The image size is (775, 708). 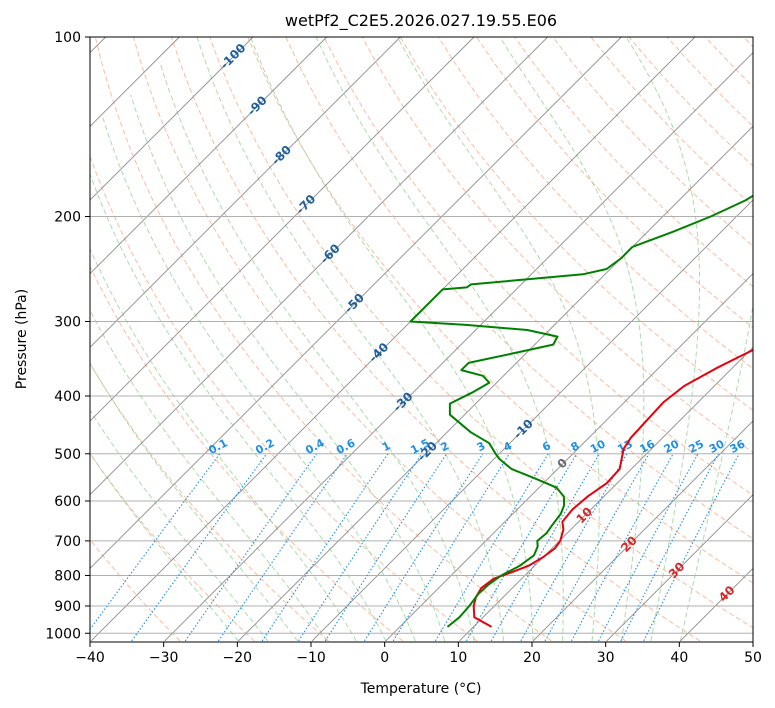 What do you see at coordinates (22, 339) in the screenshot?
I see `y-axis-label: Pressure (hPa)` at bounding box center [22, 339].